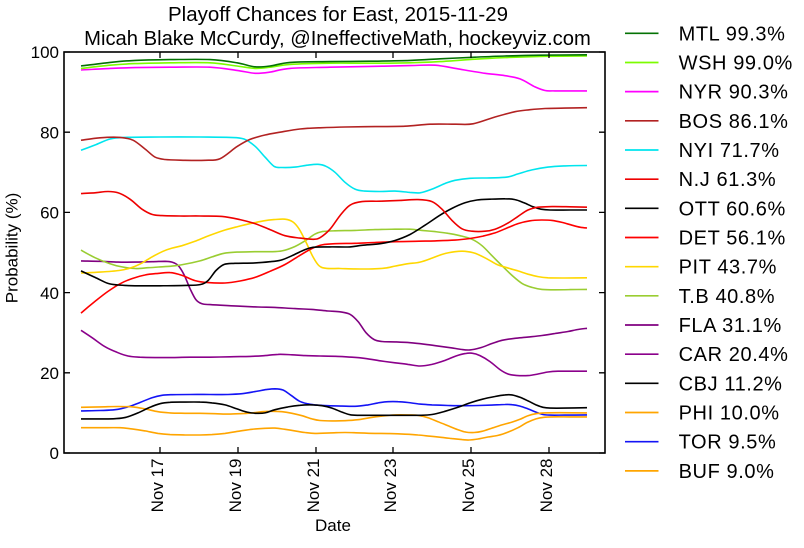  Describe the element at coordinates (729, 414) in the screenshot. I see `svg-text: PHI 10.0%` at that location.